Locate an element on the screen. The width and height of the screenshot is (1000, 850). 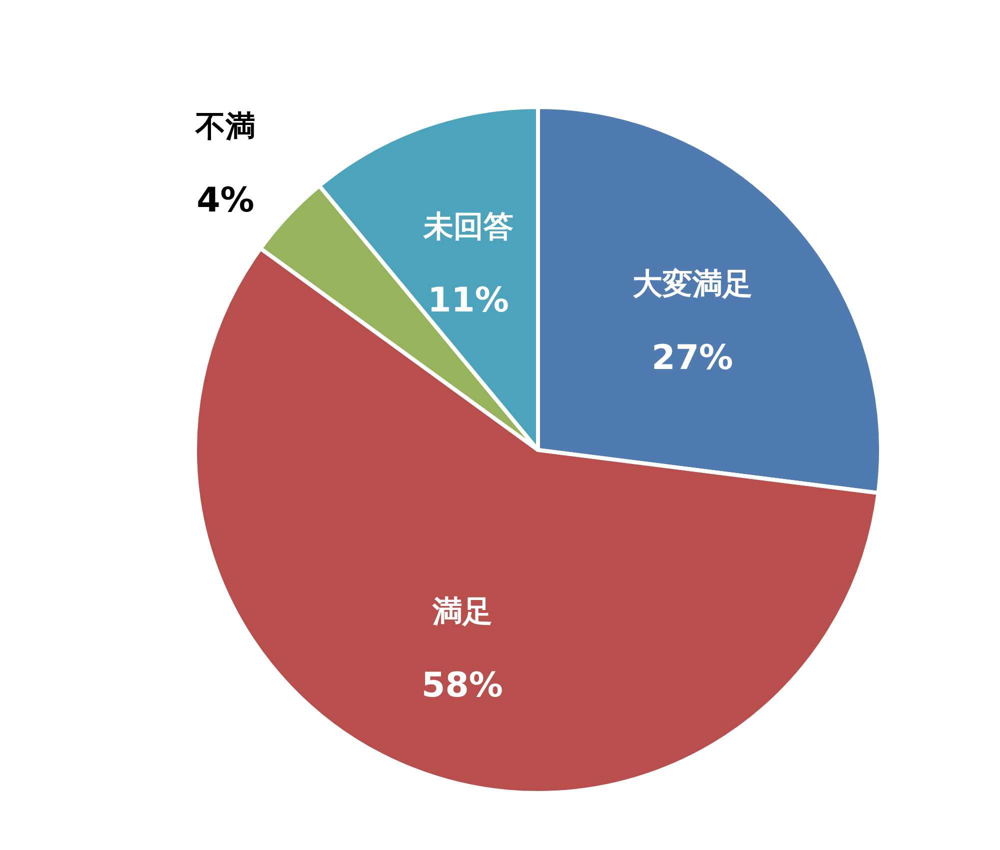
data-label: 4% is located at coordinates (225, 200).